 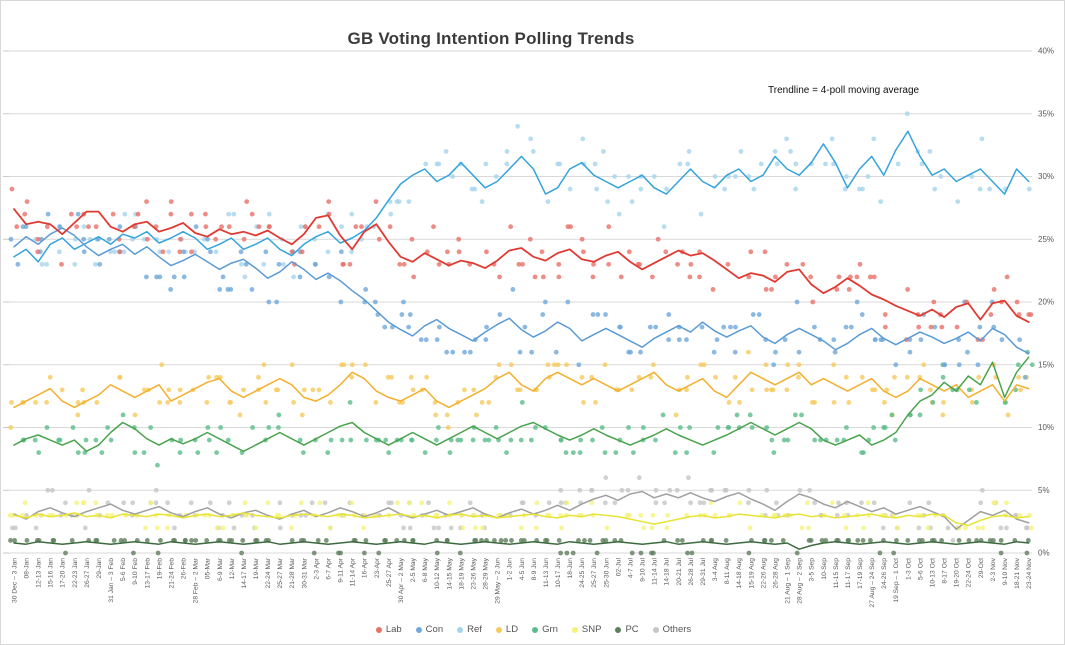 I want to click on x-axis-label: 26-28 Aug, so click(x=775, y=573).